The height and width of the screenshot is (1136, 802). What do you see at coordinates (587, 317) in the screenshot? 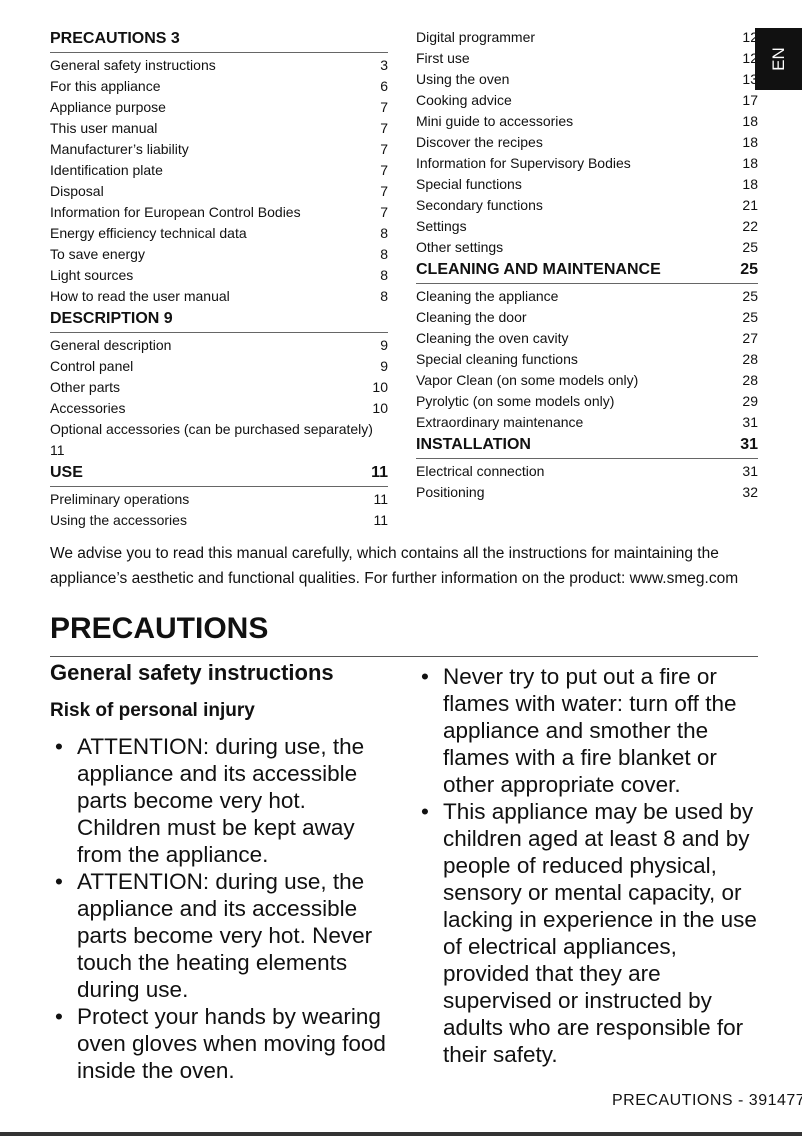
I see `toc-entry: Cleaning the door 25` at bounding box center [587, 317].